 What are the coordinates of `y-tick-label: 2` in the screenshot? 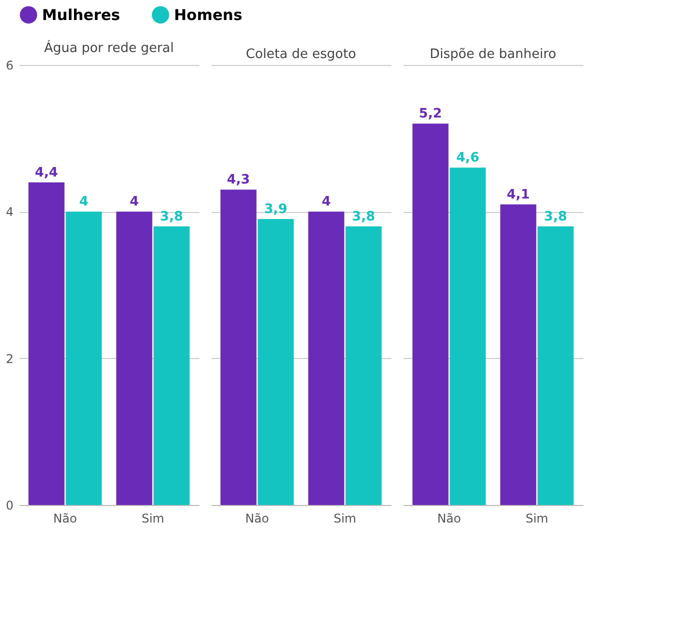 It's located at (10, 359).